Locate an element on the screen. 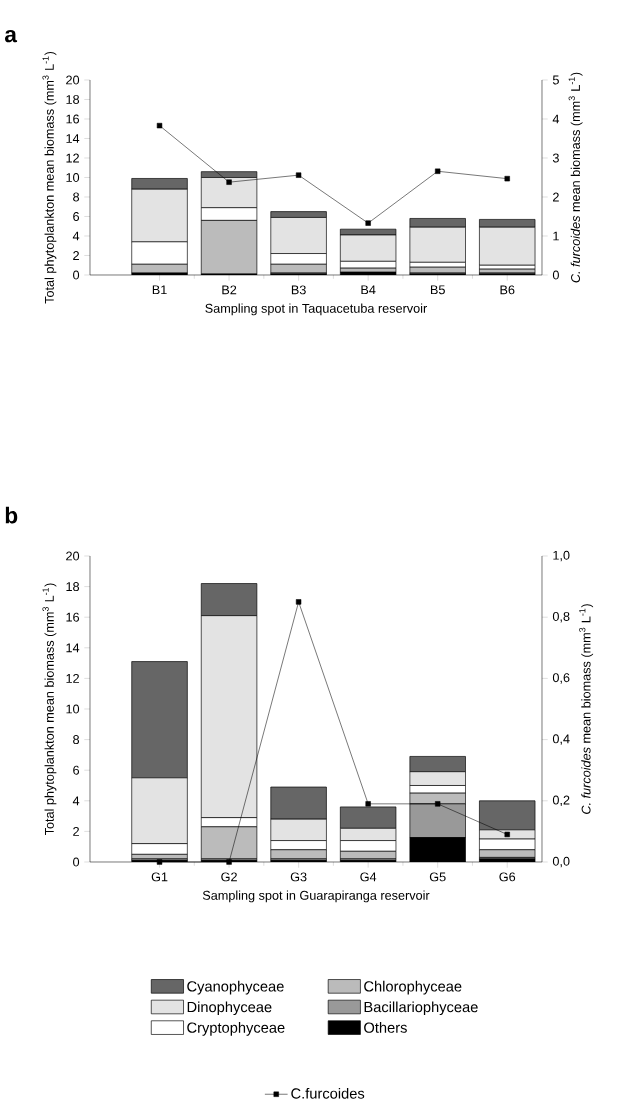 The width and height of the screenshot is (622, 1117). legend-label: Chlorophyceae is located at coordinates (413, 987).